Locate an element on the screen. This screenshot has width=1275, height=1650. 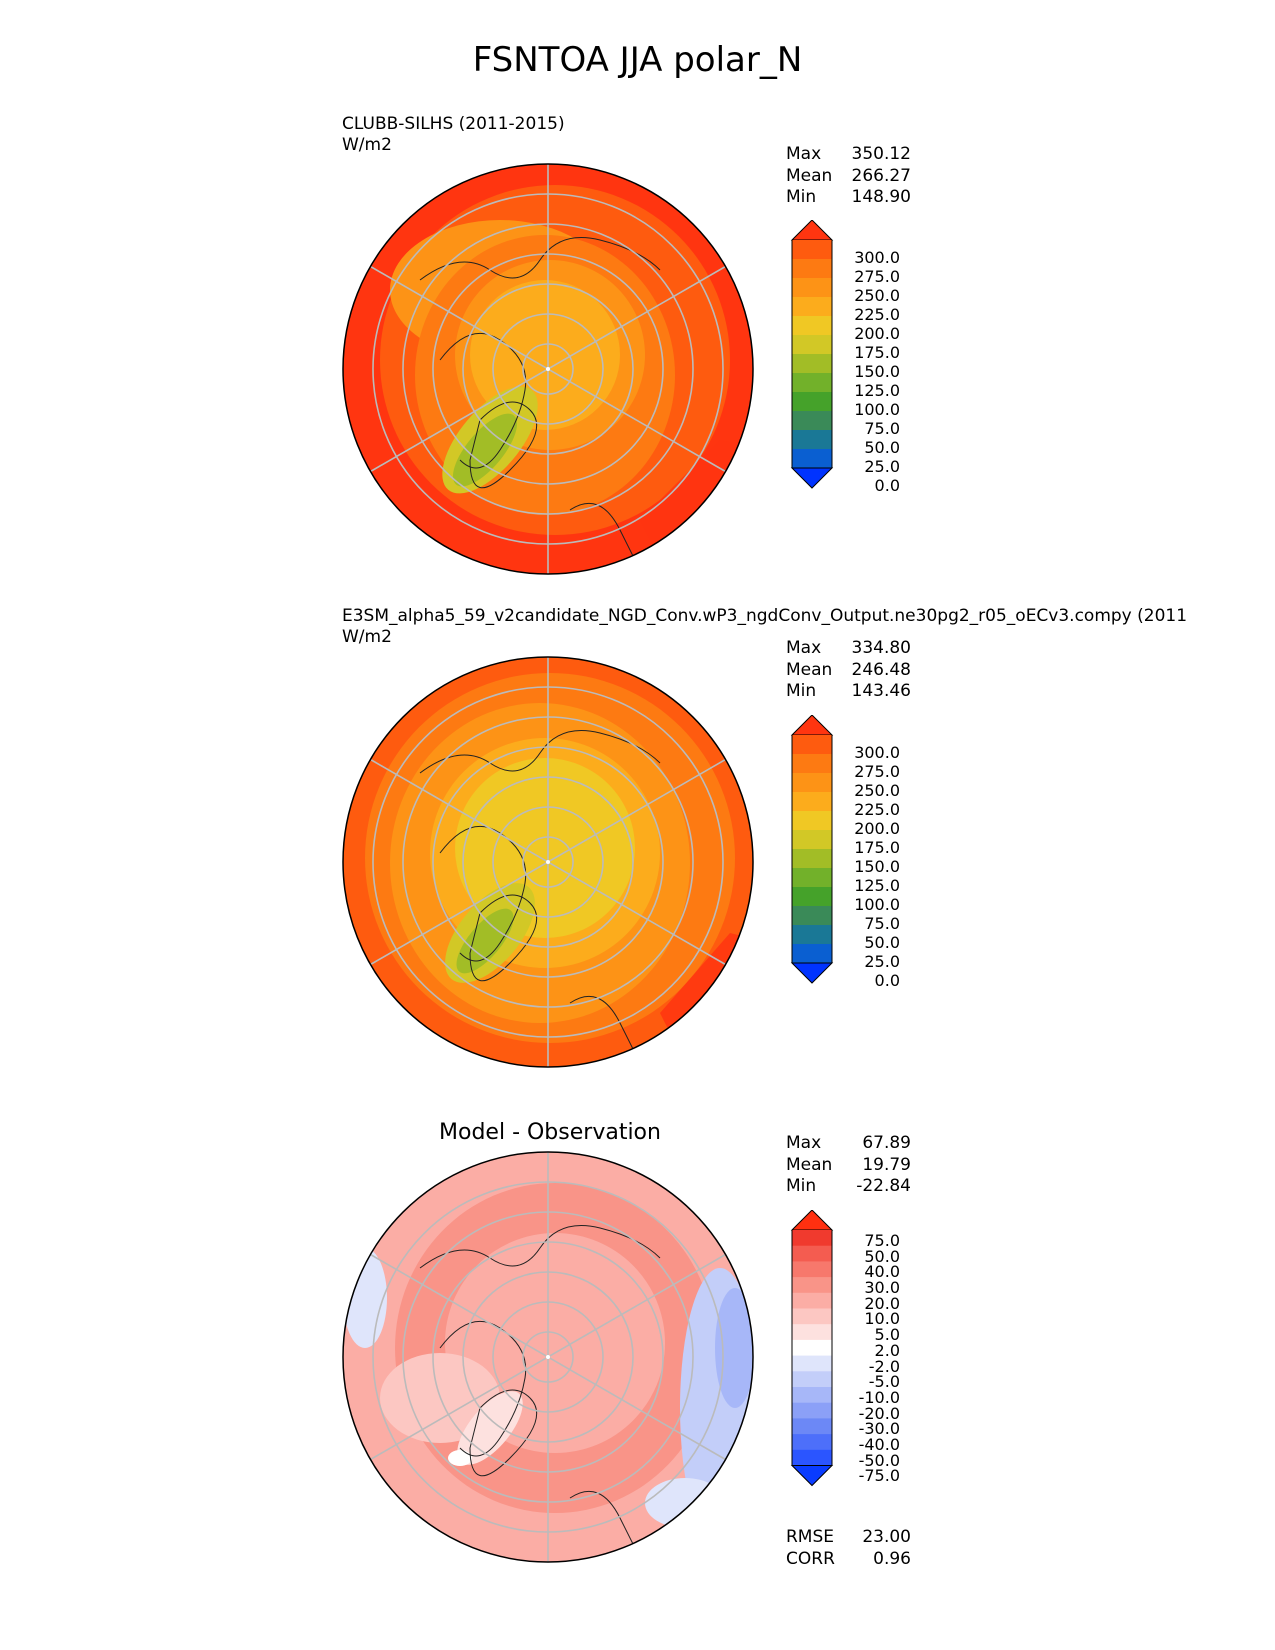
panel-1-stats: Max 350.12 Mean 266.27 Min 148.90 is located at coordinates (848, 176).